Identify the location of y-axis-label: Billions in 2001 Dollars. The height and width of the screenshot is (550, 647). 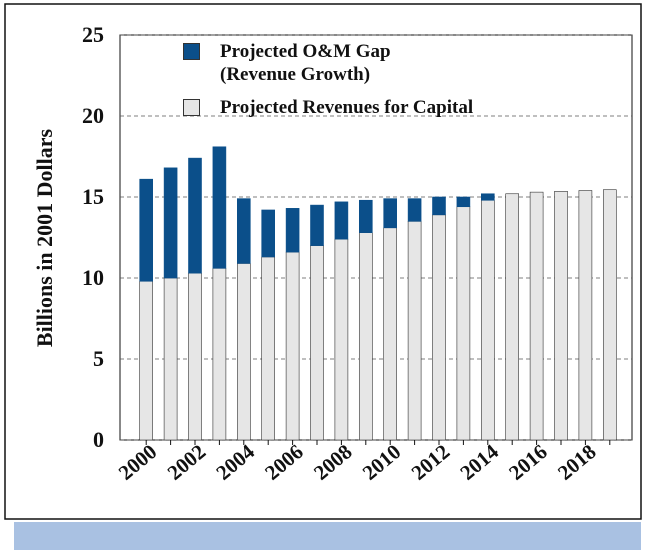
(44, 237).